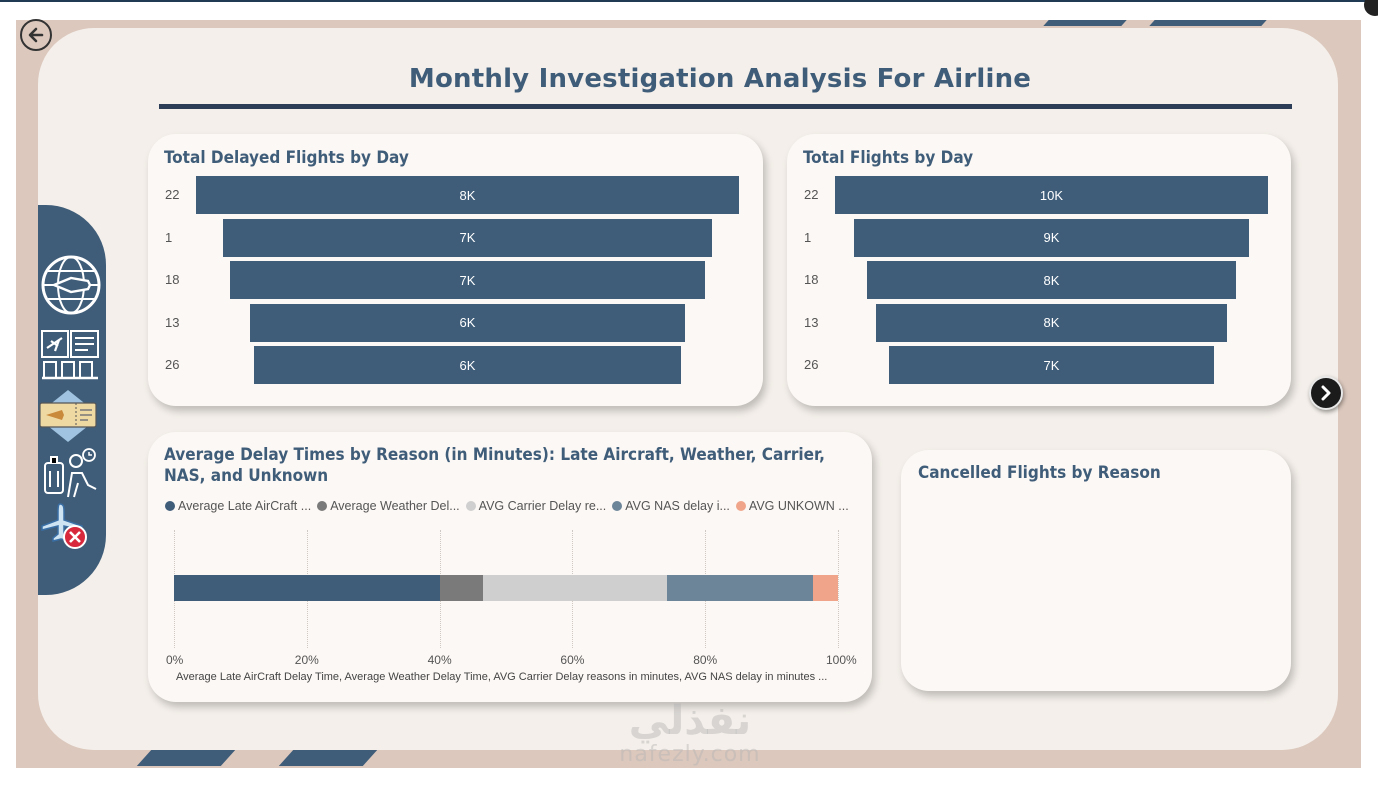 Image resolution: width=1378 pixels, height=787 pixels. I want to click on next-page-button, so click(1326, 393).